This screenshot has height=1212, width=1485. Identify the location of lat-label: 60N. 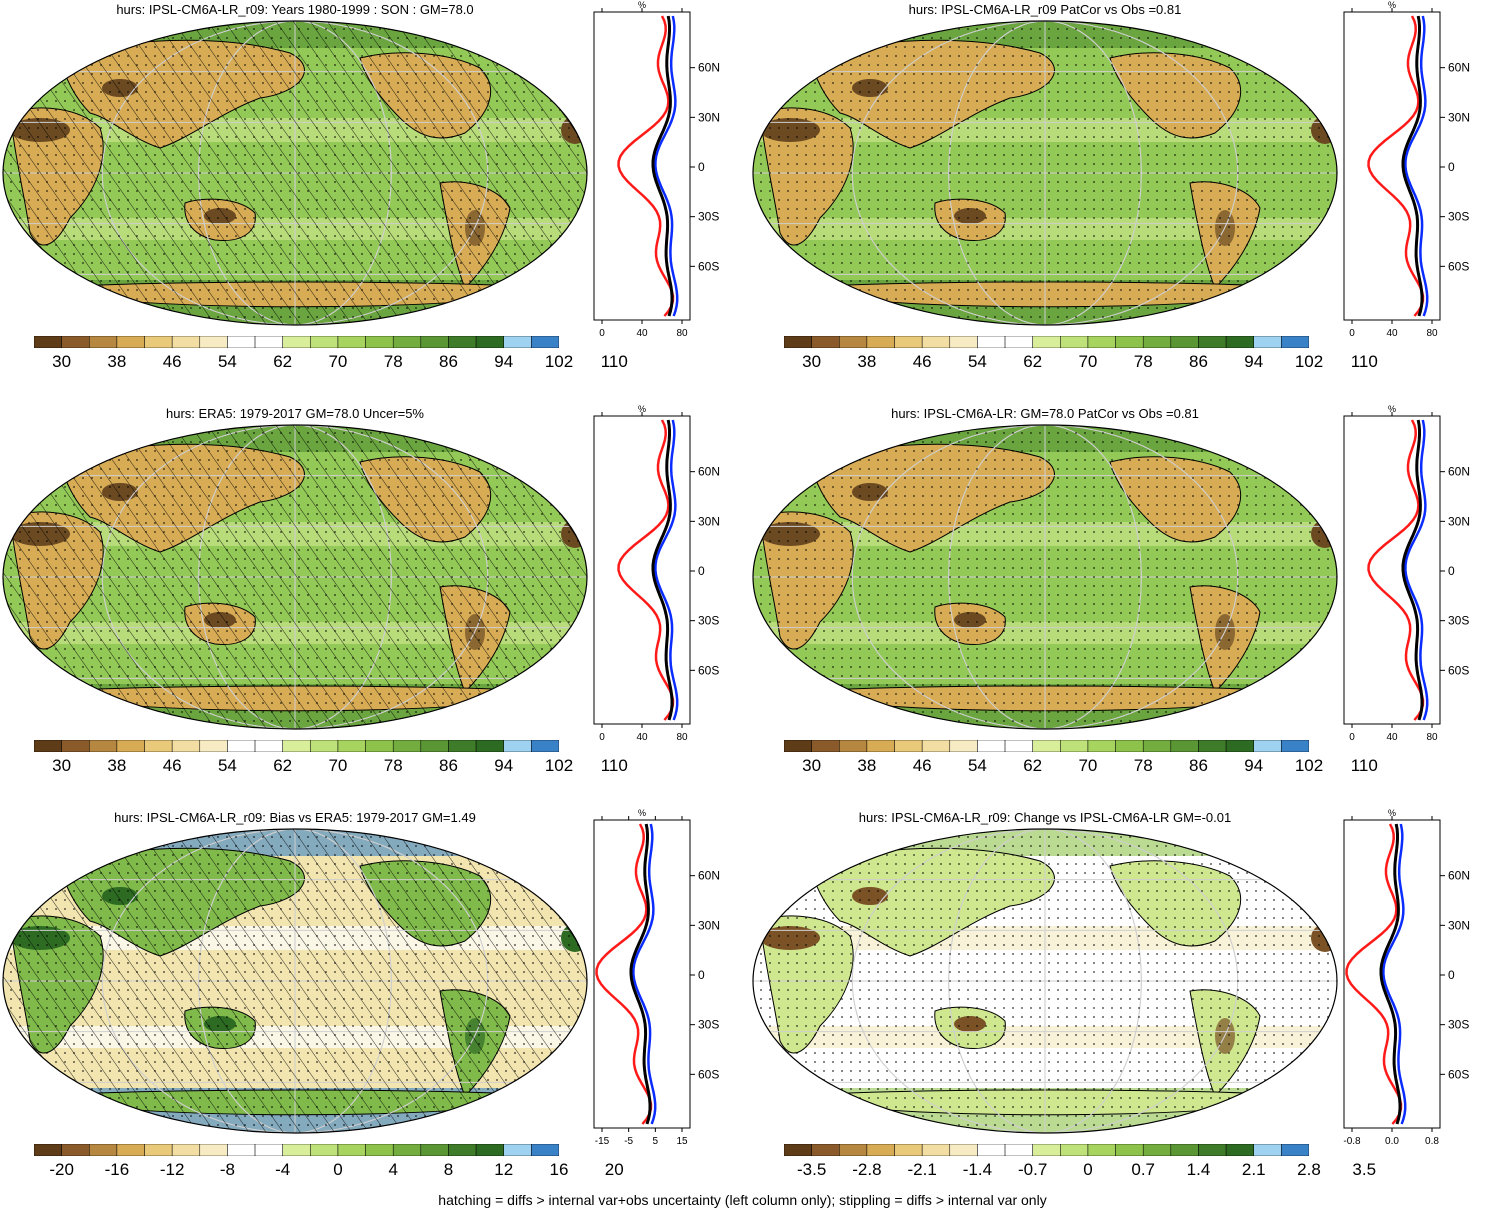
(1459, 68).